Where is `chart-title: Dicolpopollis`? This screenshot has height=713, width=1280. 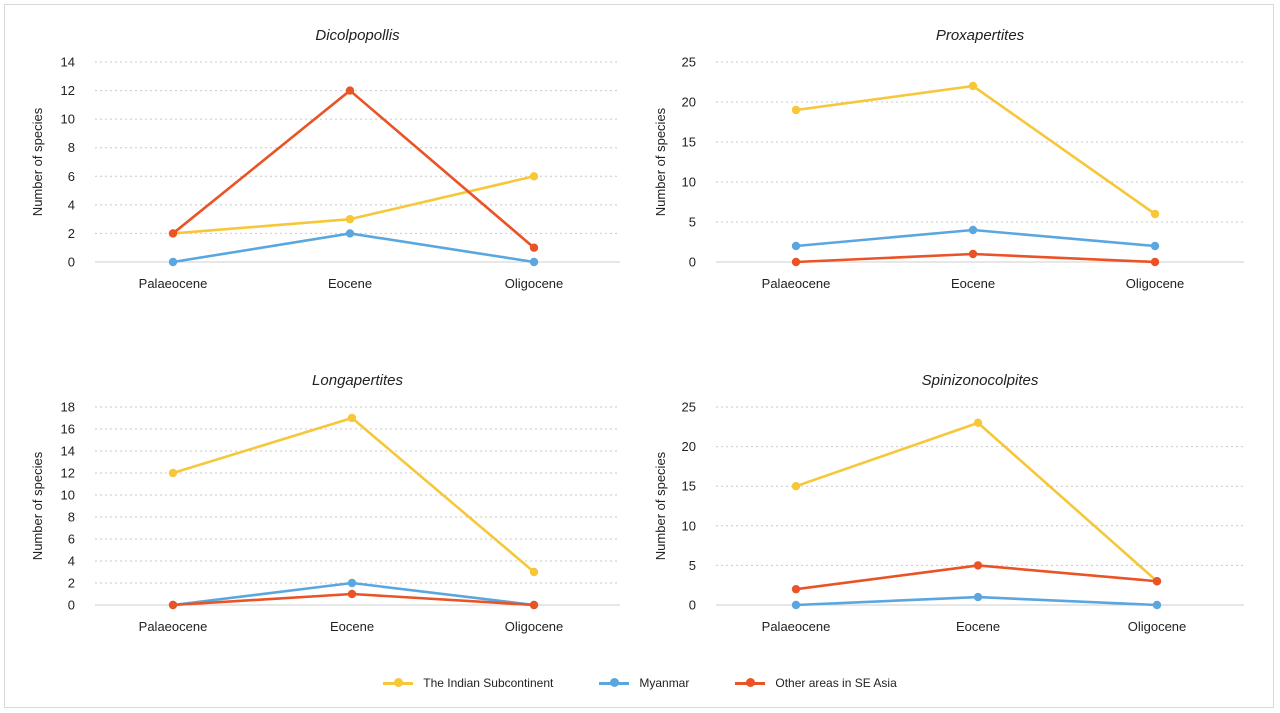
chart-title: Dicolpopollis is located at coordinates (357, 35).